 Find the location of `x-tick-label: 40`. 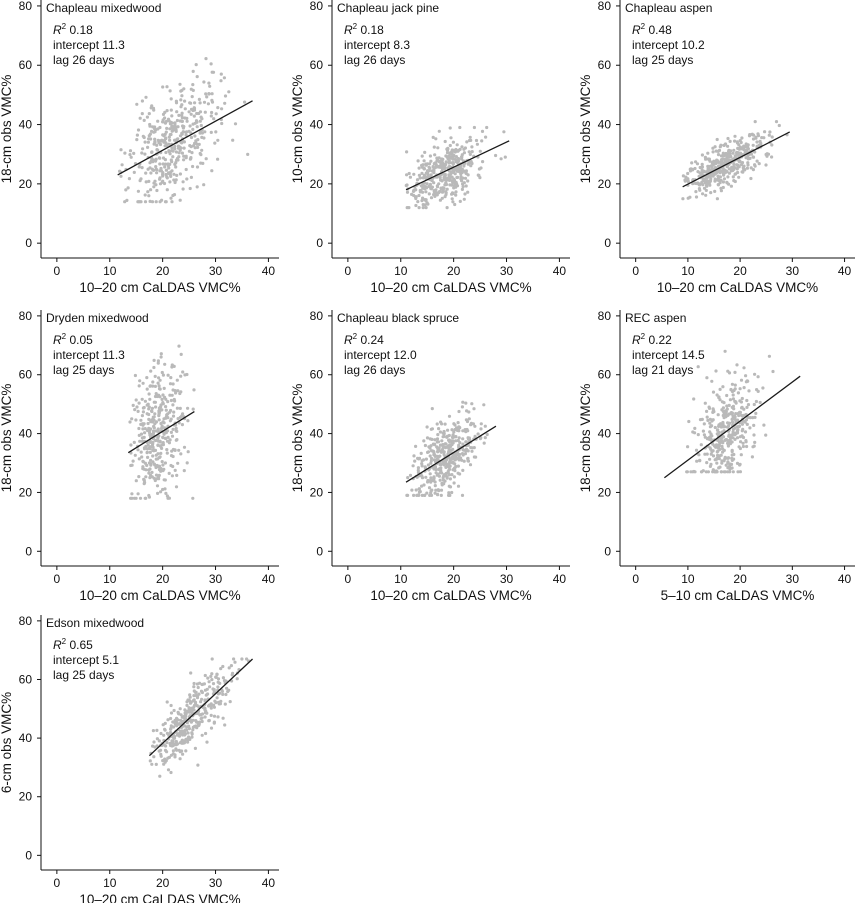

x-tick-label: 40 is located at coordinates (845, 579).